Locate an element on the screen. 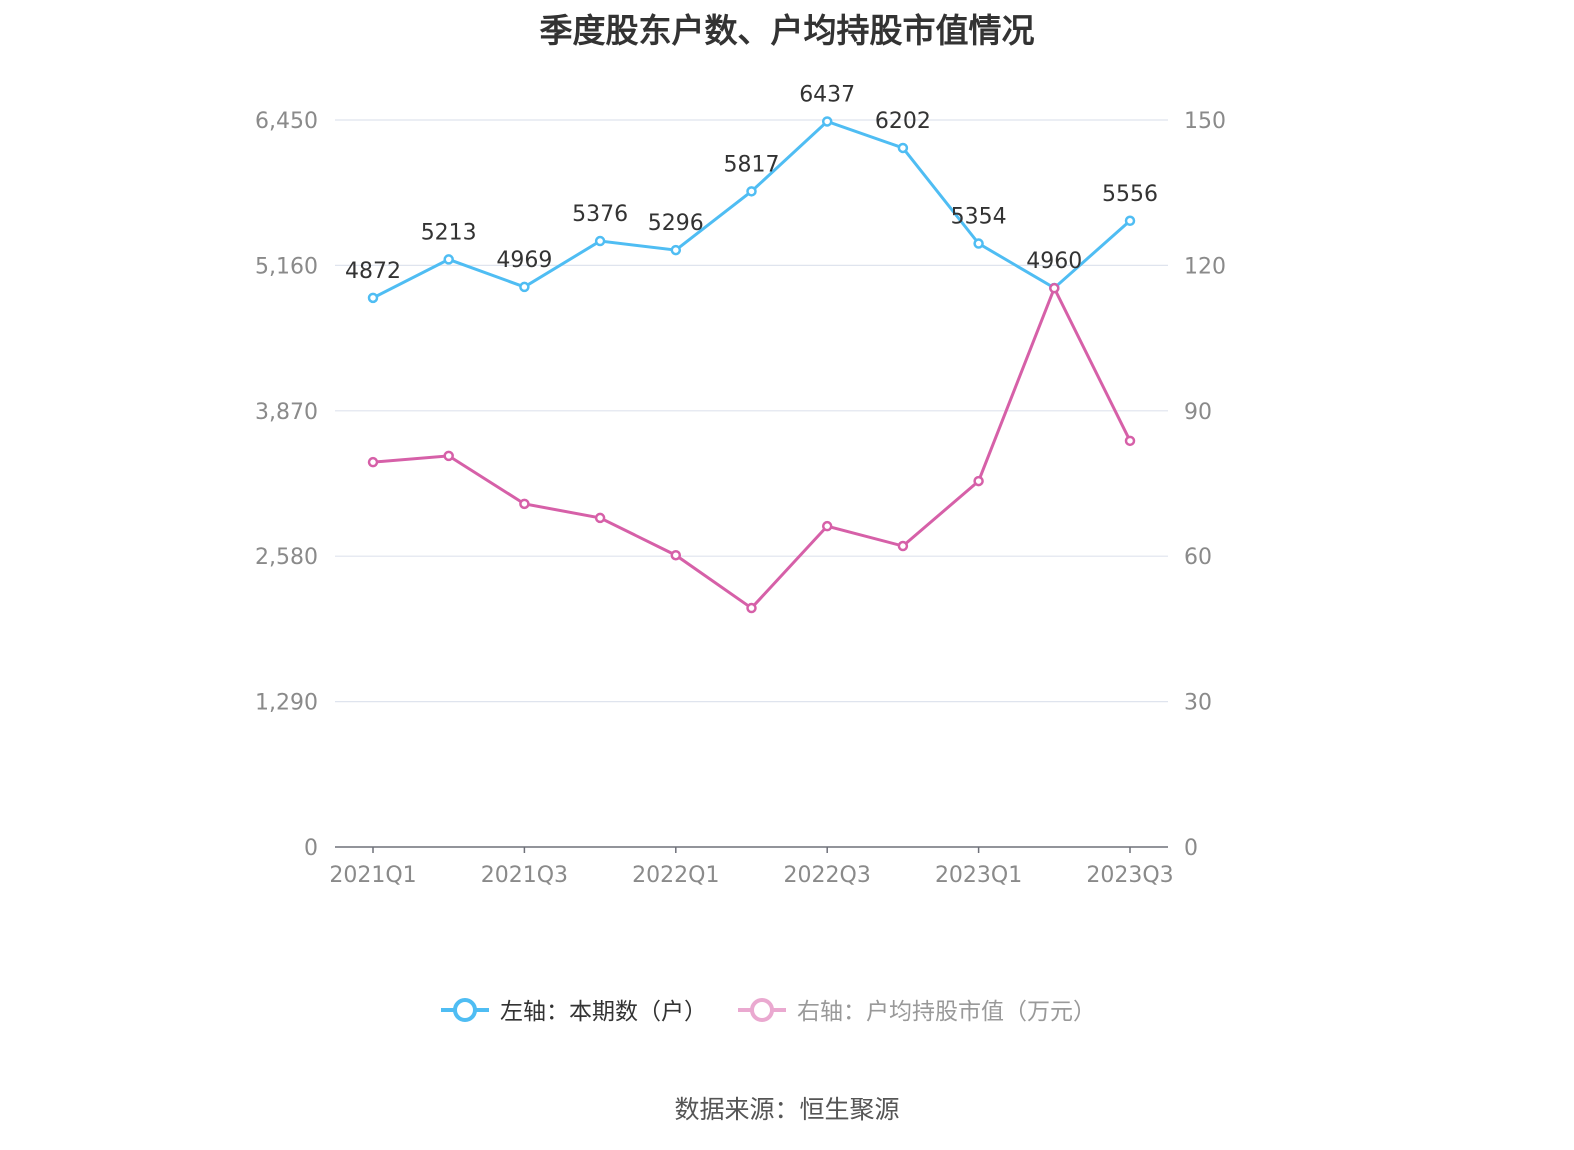 This screenshot has height=1150, width=1574. x-axis-tick: 2021Q3 is located at coordinates (524, 875).